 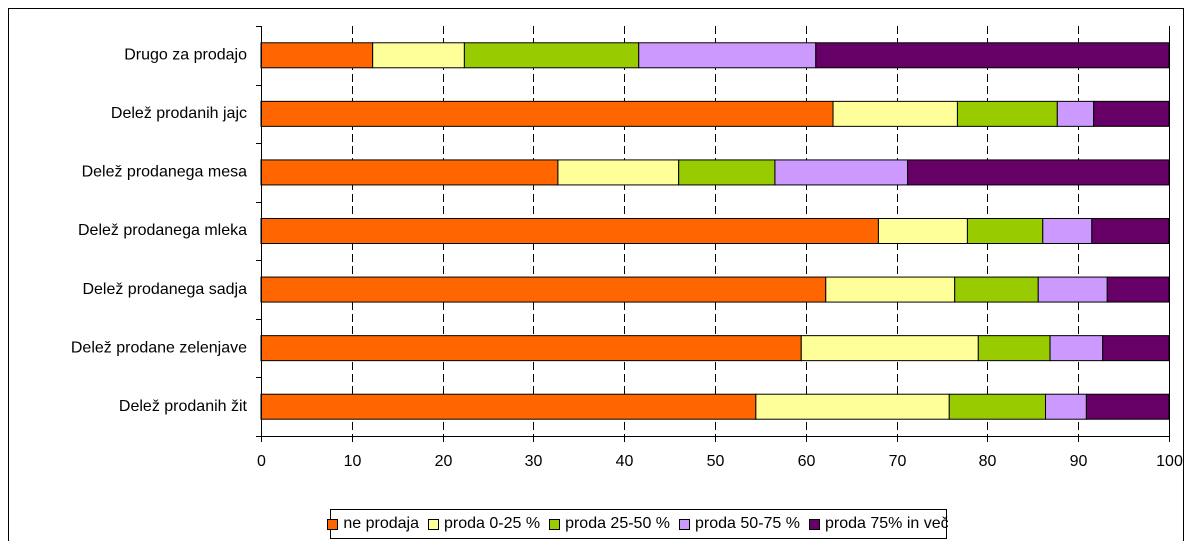 What do you see at coordinates (898, 461) in the screenshot?
I see `x-tick-label: 70` at bounding box center [898, 461].